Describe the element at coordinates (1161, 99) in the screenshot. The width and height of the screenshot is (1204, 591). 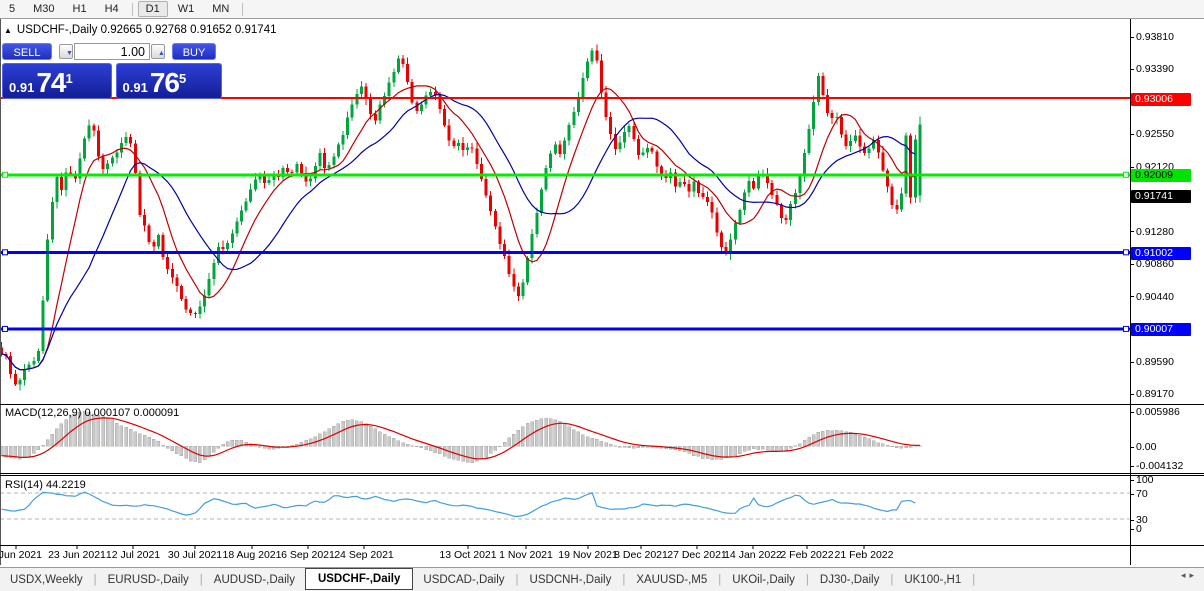
I see `price-badge-0.93006: 0.93006` at that location.